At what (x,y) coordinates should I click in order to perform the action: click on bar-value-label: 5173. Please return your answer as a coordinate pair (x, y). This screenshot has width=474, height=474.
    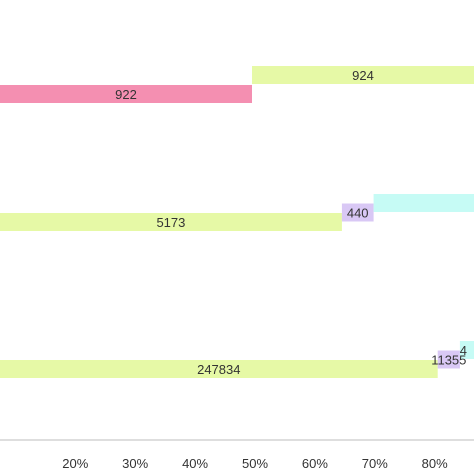
    Looking at the image, I should click on (170, 222).